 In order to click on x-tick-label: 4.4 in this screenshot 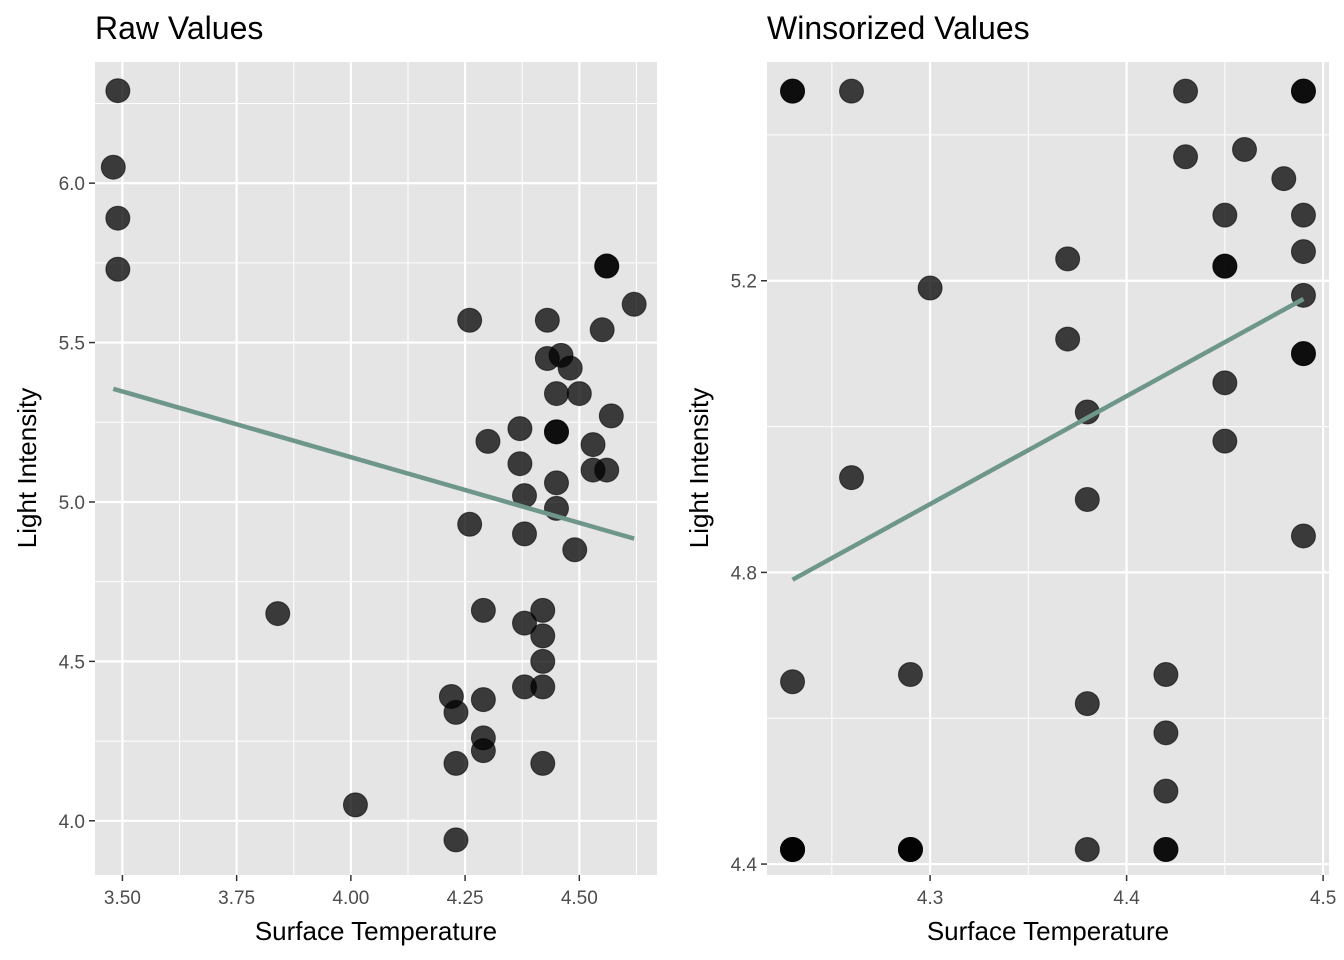, I will do `click(1126, 898)`.